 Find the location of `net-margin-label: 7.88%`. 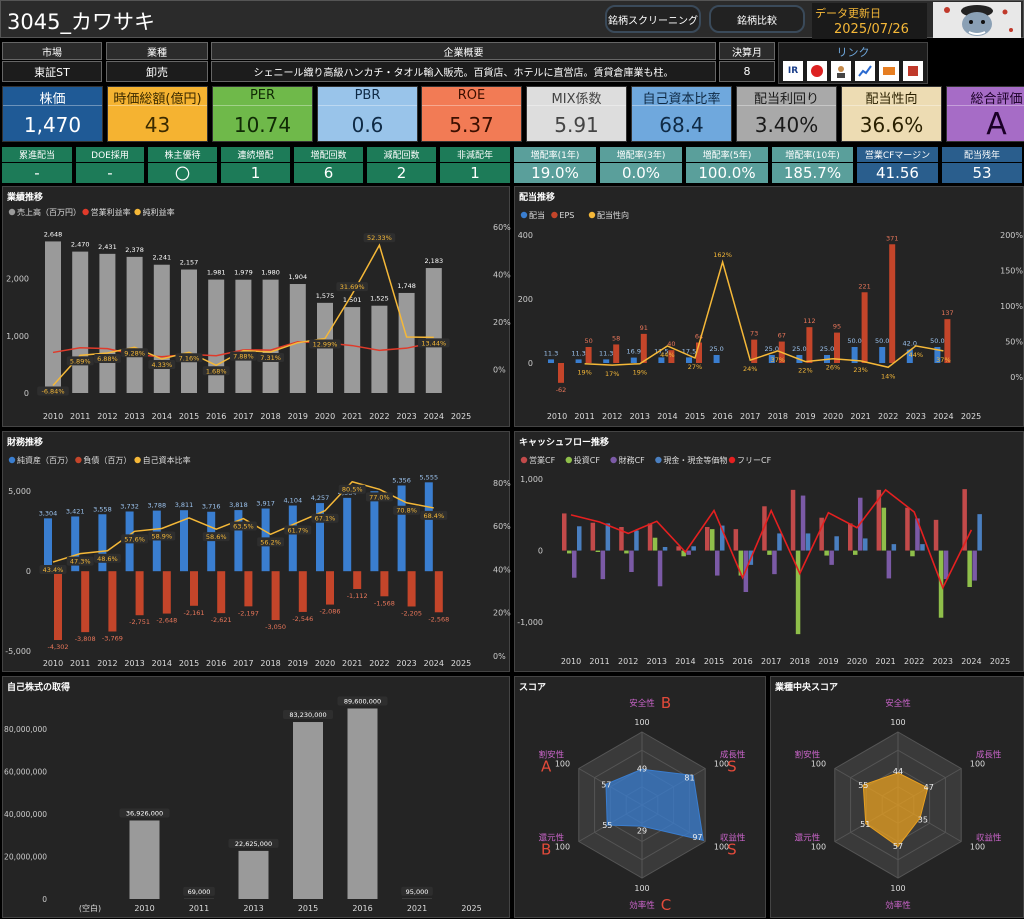

net-margin-label: 7.88% is located at coordinates (243, 357).